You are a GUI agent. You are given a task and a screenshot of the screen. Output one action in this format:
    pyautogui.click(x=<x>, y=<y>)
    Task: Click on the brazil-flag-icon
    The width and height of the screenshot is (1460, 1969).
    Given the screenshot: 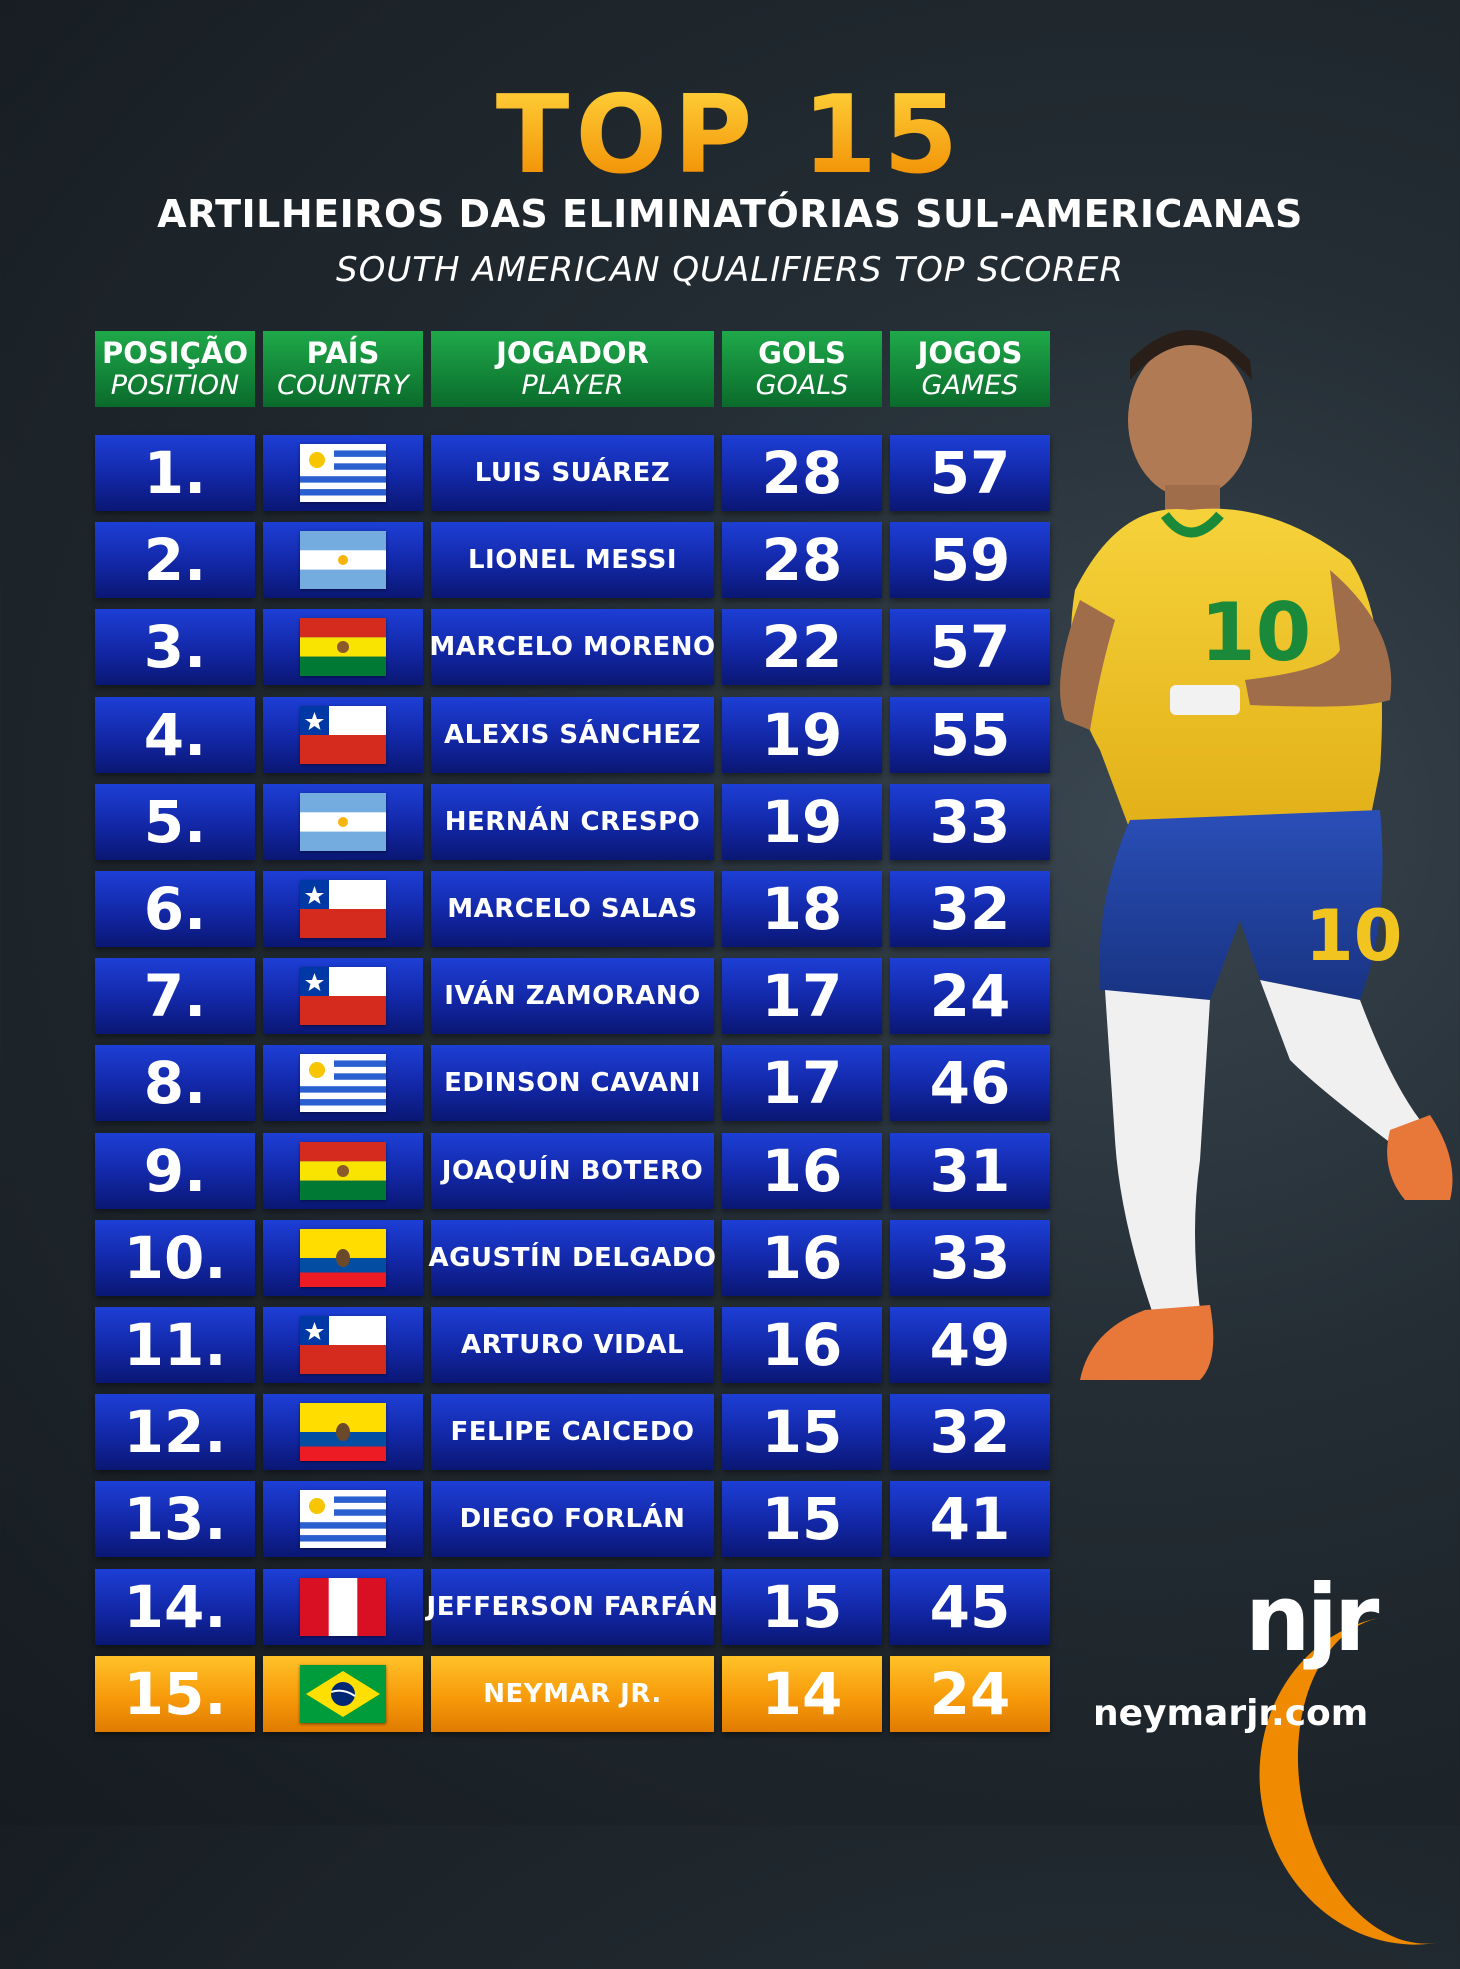 What is the action you would take?
    pyautogui.click(x=343, y=1693)
    